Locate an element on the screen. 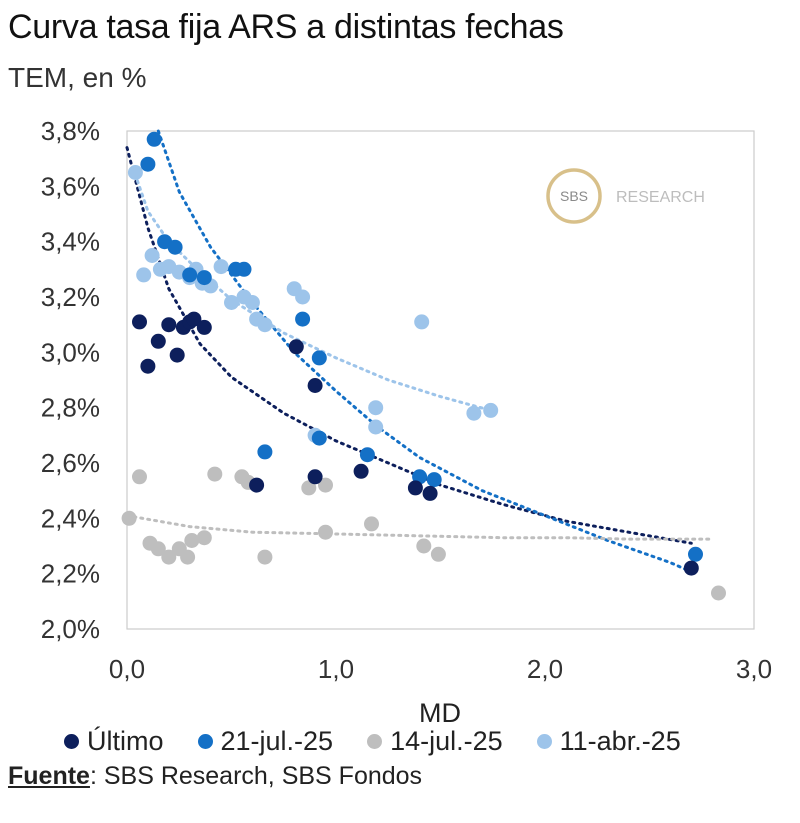  y-tick-label: 3,6% is located at coordinates (70, 186).